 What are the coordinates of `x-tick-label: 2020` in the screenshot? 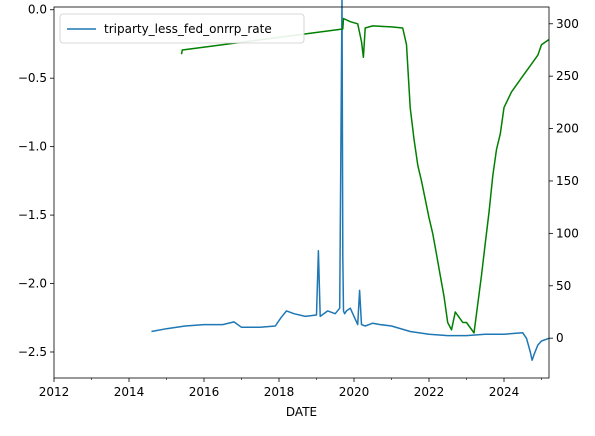 It's located at (354, 392).